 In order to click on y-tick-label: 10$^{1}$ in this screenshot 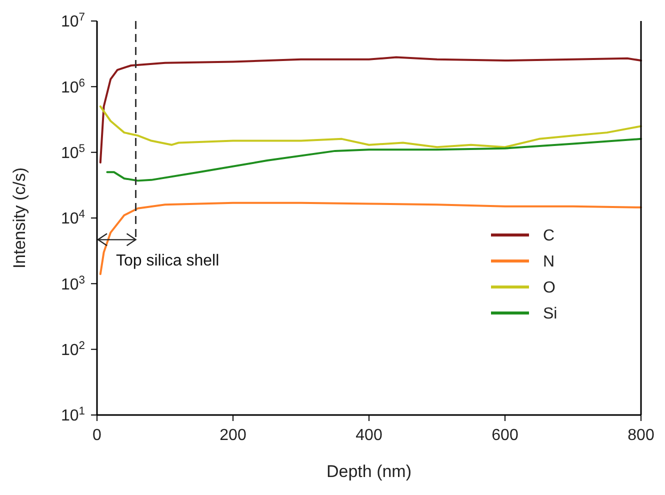, I will do `click(72, 415)`.